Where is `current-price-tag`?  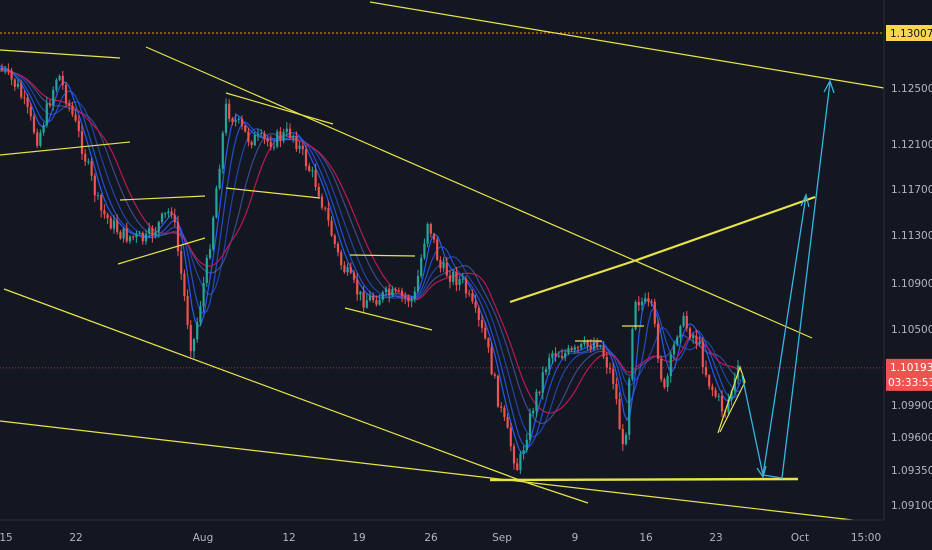
current-price-tag is located at coordinates (909, 374).